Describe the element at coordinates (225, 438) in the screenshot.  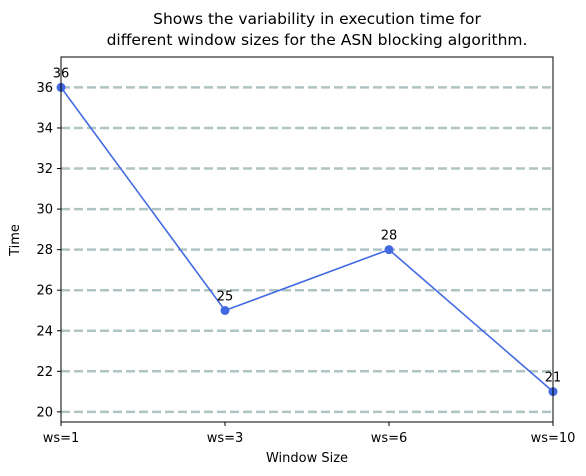
I see `x-tick-label: ws=3` at that location.